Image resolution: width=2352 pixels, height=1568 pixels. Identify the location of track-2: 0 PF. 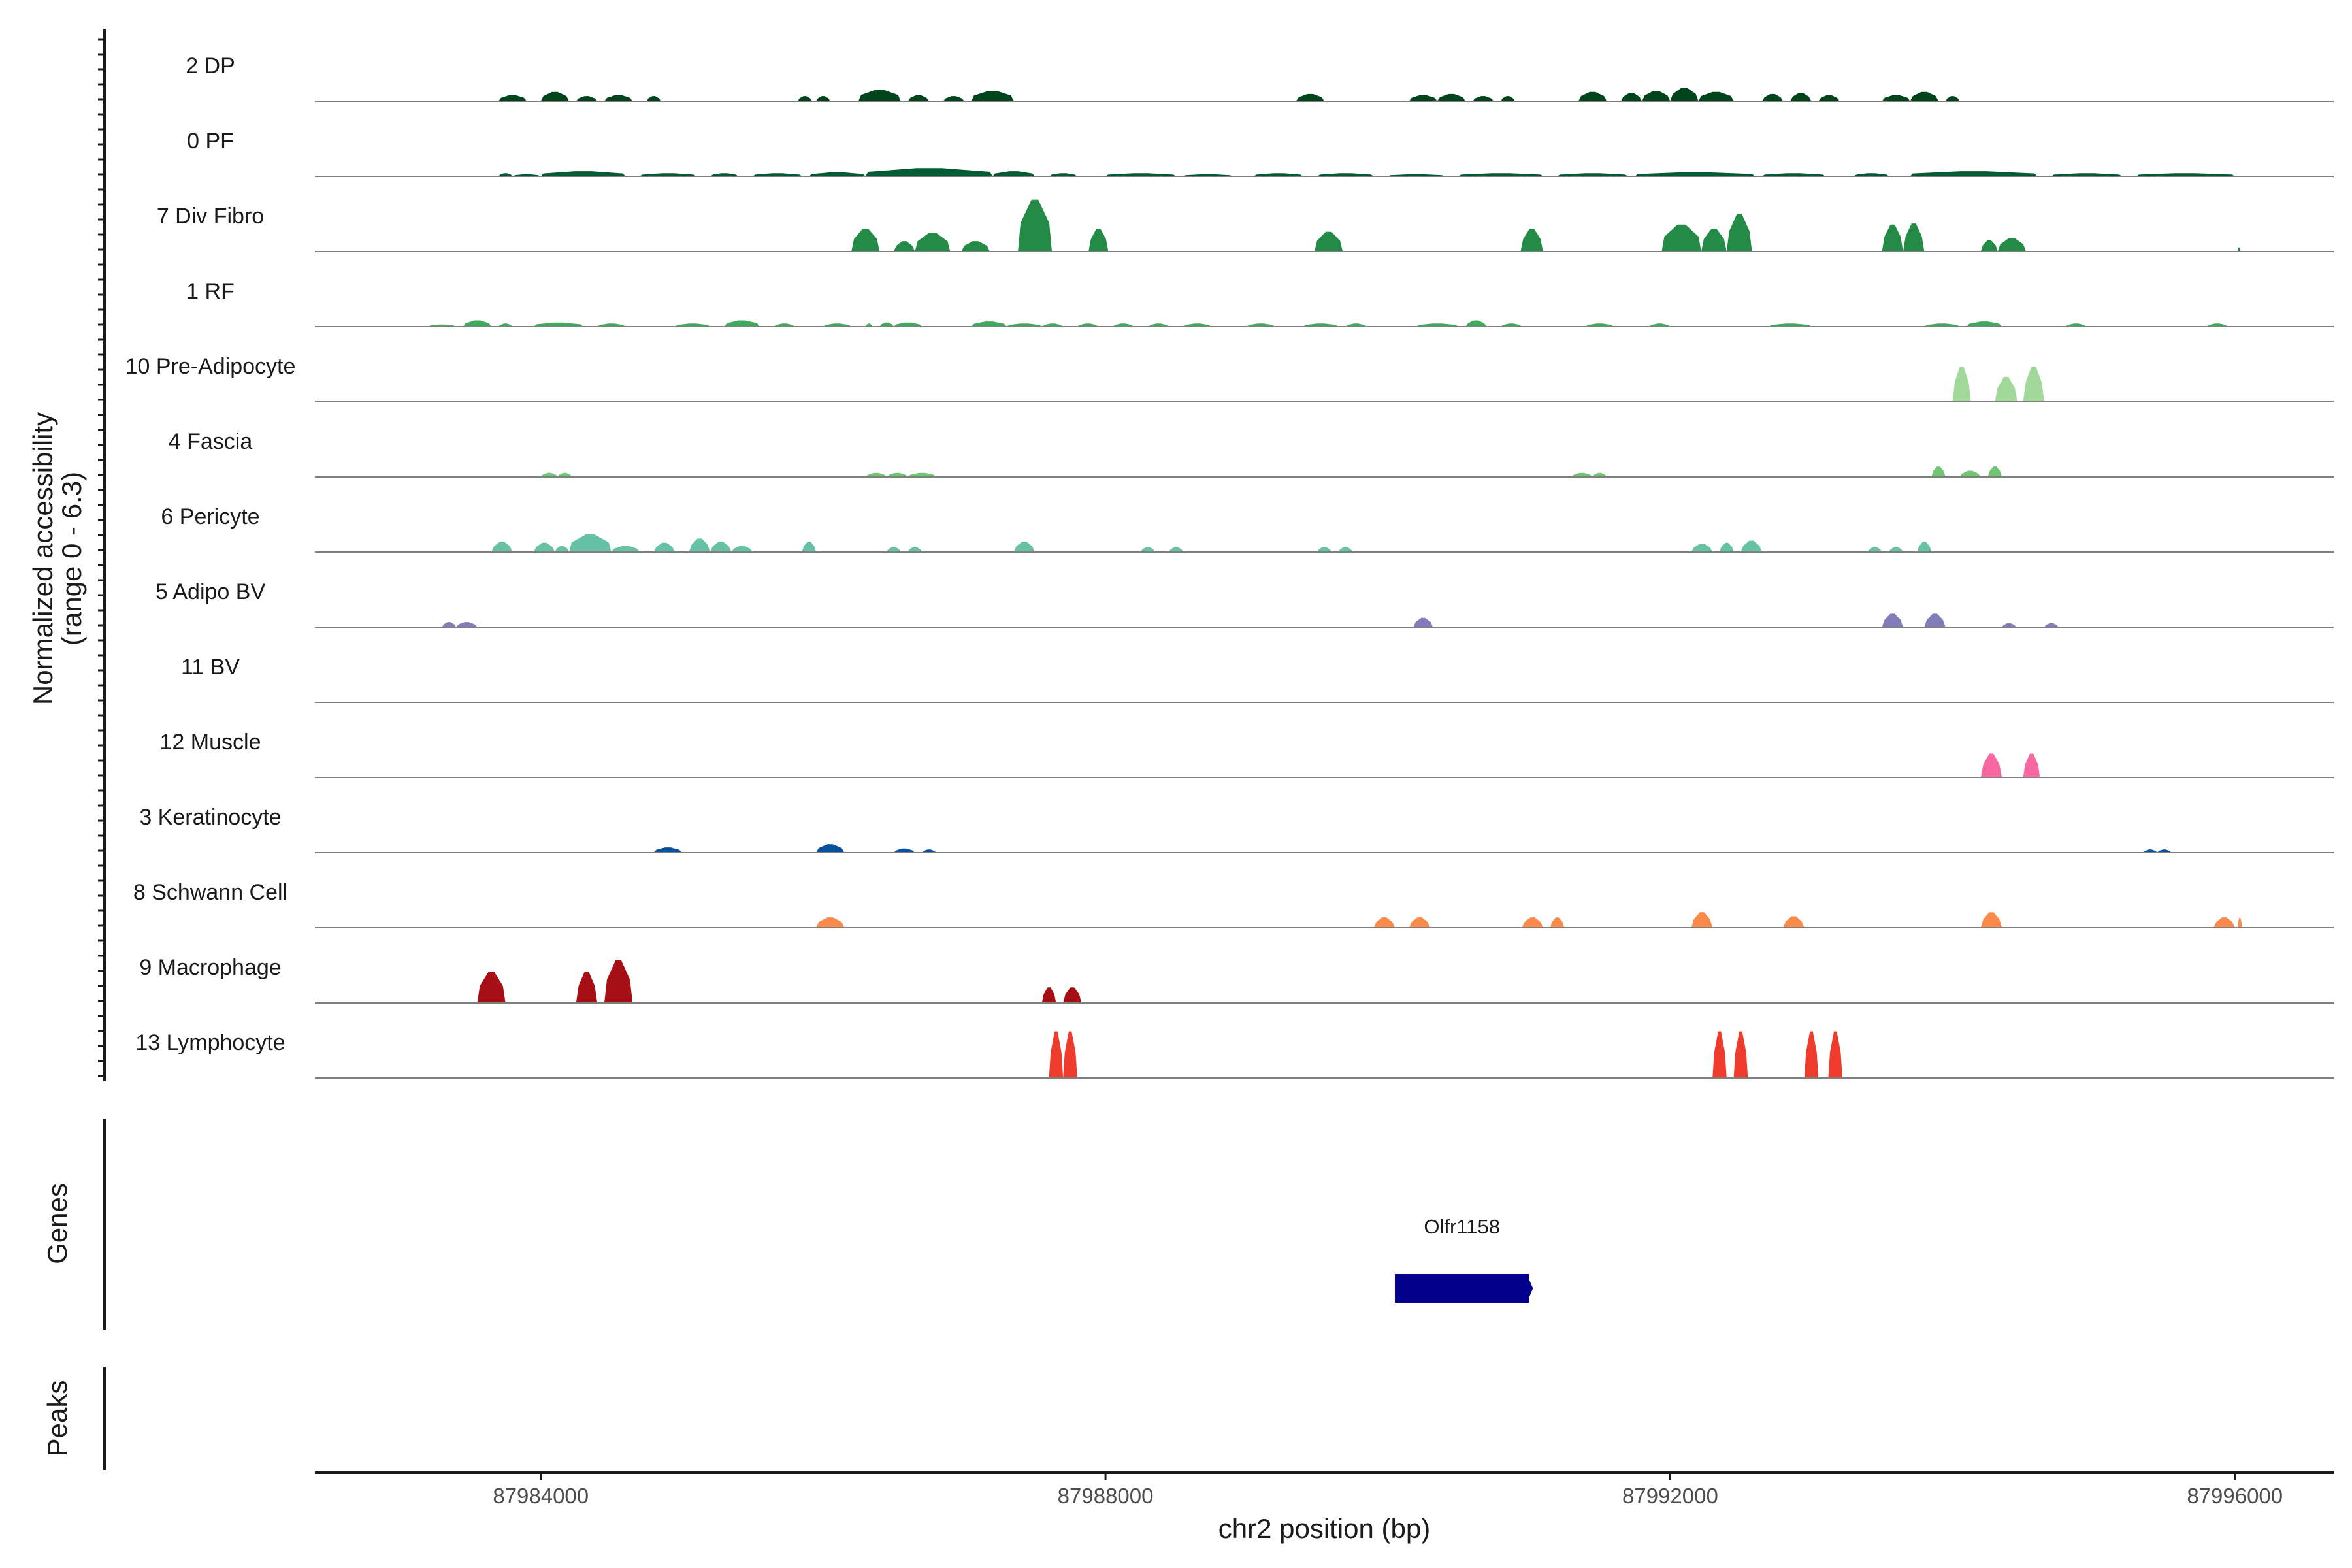
(1260, 153).